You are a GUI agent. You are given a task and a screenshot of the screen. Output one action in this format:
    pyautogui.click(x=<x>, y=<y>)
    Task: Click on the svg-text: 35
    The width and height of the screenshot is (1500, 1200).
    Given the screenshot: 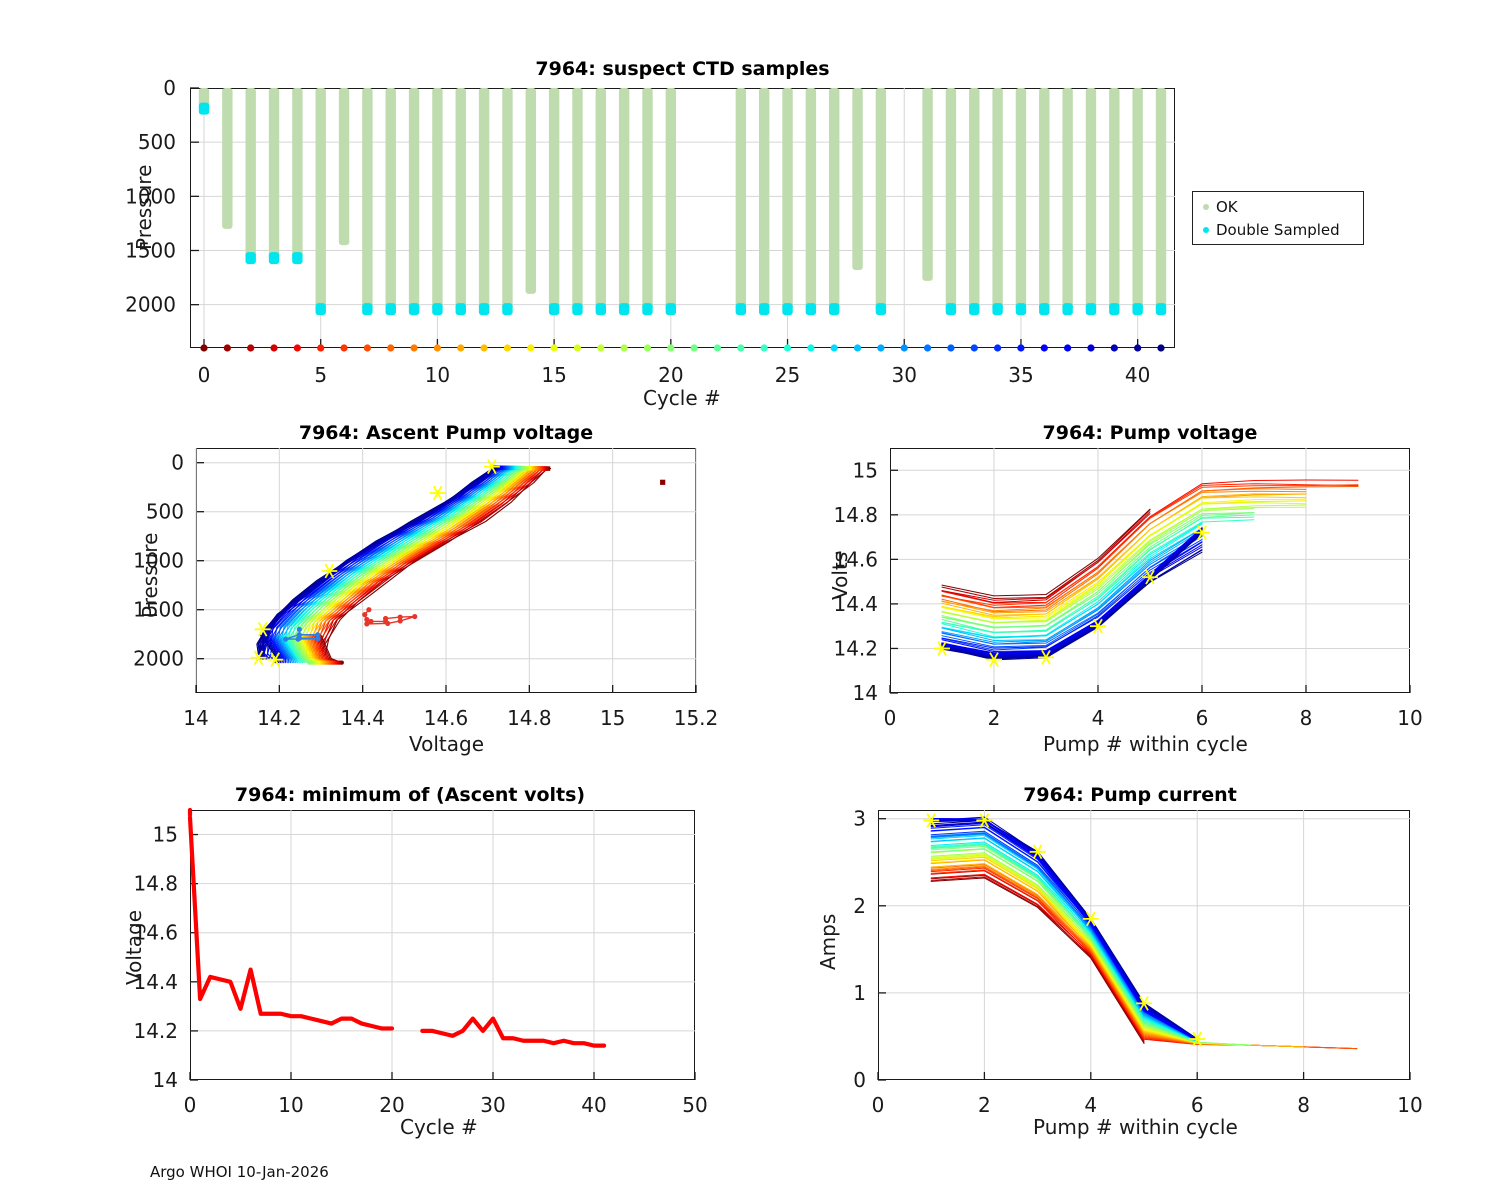 What is the action you would take?
    pyautogui.click(x=1020, y=375)
    